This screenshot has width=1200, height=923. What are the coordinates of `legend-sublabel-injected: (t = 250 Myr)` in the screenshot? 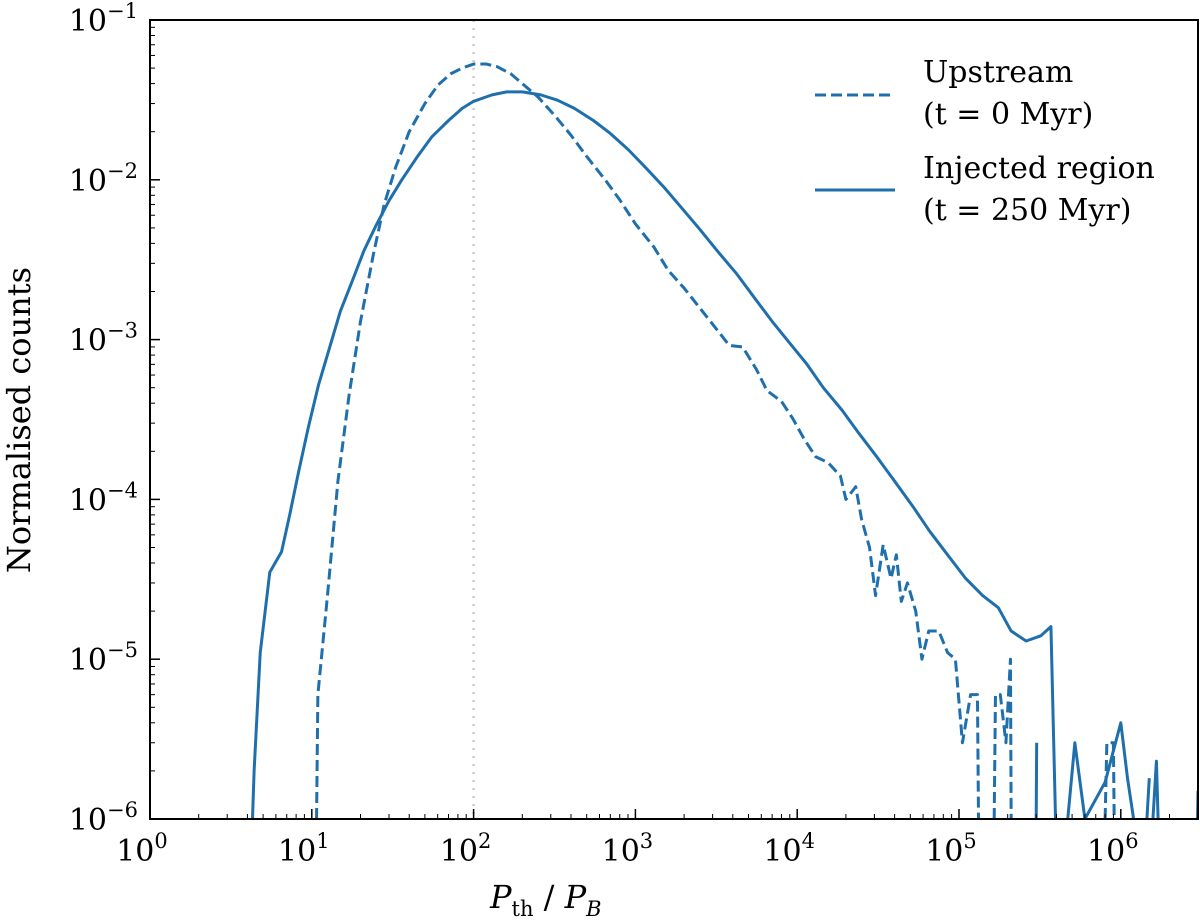 It's located at (1027, 210).